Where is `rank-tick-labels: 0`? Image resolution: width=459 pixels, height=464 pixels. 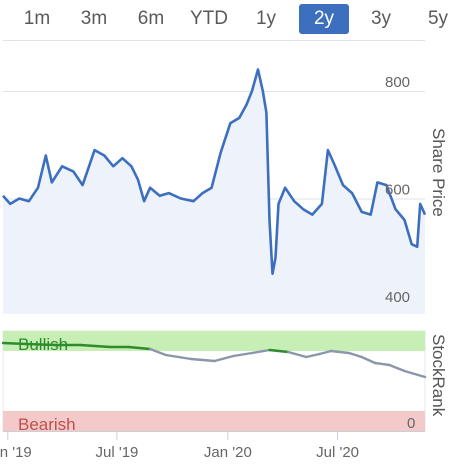 rank-tick-labels: 0 is located at coordinates (411, 423).